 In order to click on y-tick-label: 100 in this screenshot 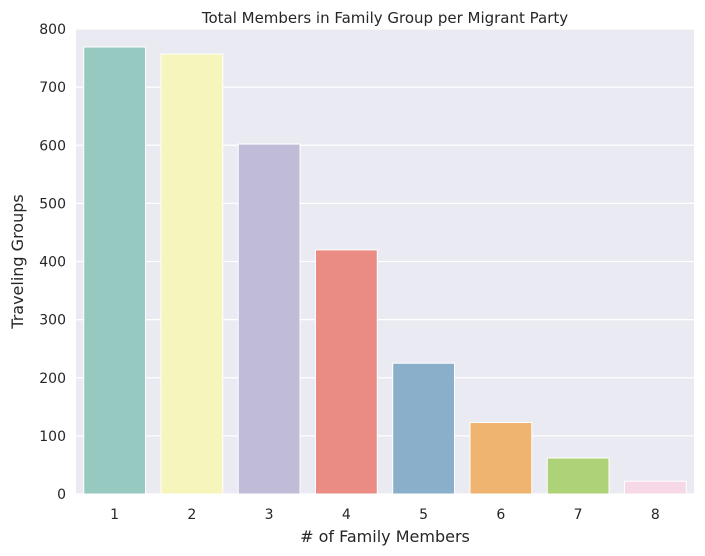, I will do `click(52, 437)`.